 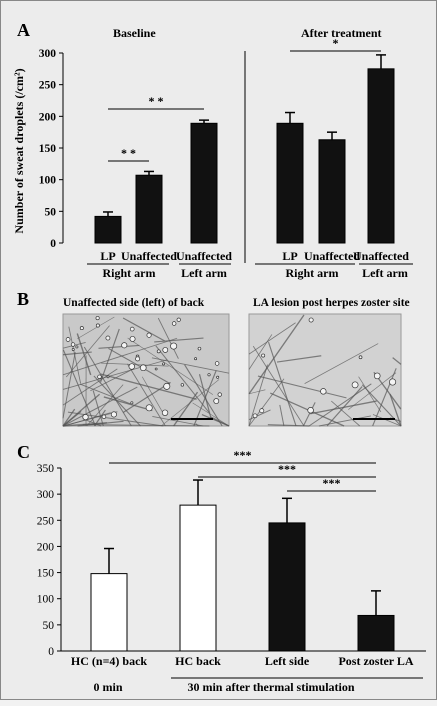 What do you see at coordinates (19, 150) in the screenshot?
I see `panel-a-ylabel: Number of sweat droplets (/cm²)` at bounding box center [19, 150].